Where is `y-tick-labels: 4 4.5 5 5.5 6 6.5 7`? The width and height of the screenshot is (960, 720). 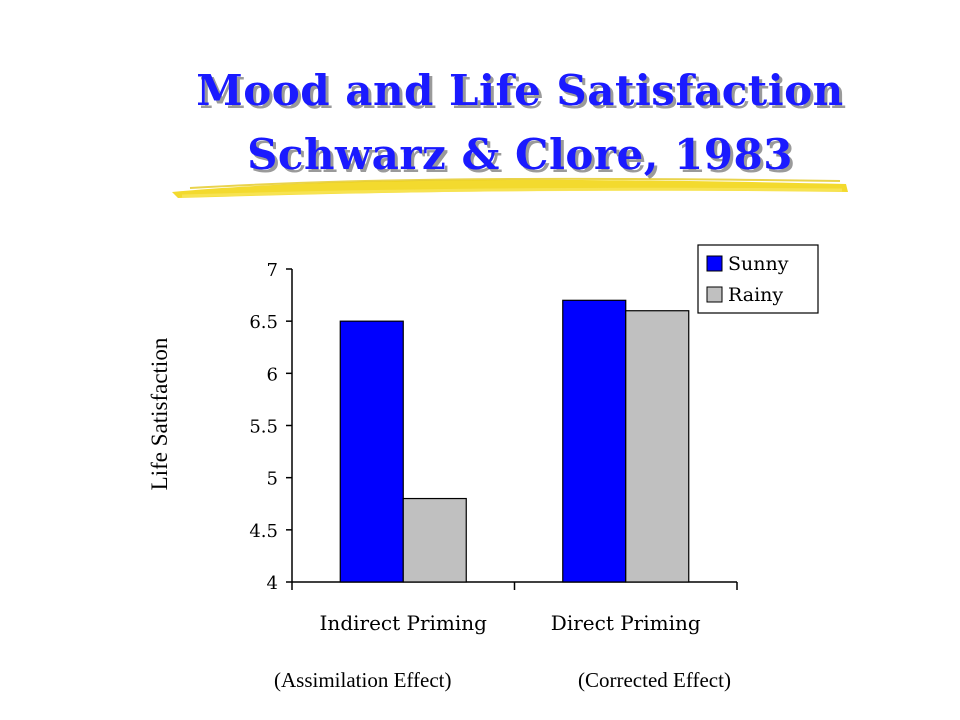
y-tick-labels: 4 4.5 5 5.5 6 6.5 7 is located at coordinates (263, 427).